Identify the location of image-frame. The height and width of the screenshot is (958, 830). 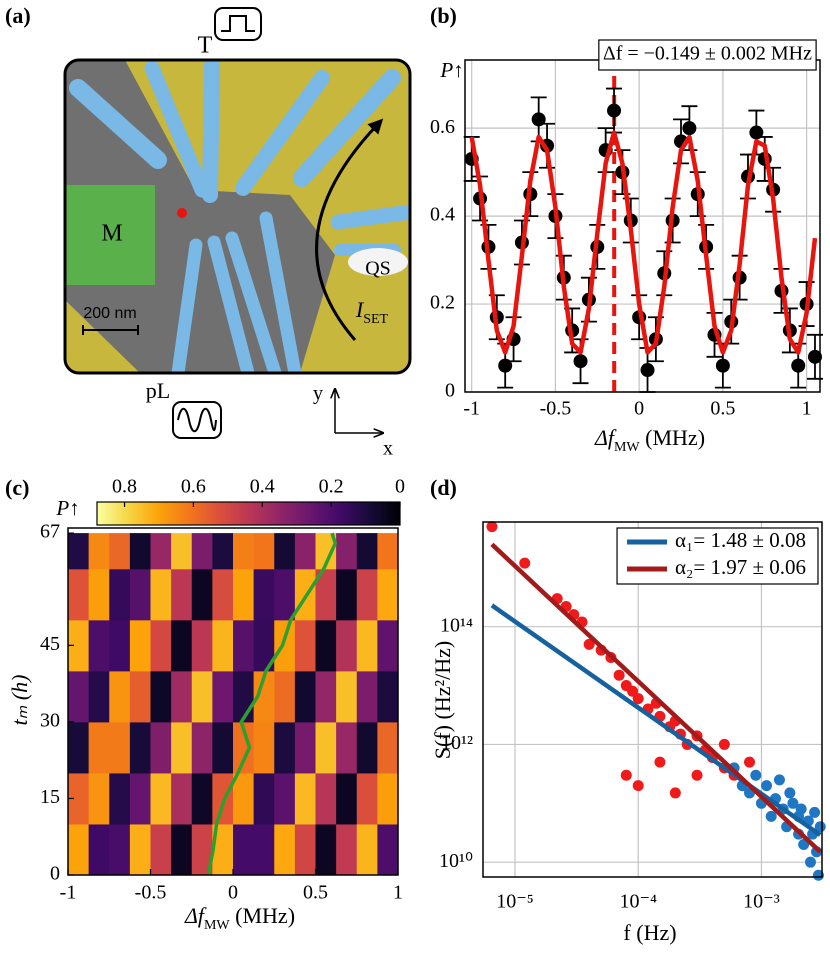
(237, 216).